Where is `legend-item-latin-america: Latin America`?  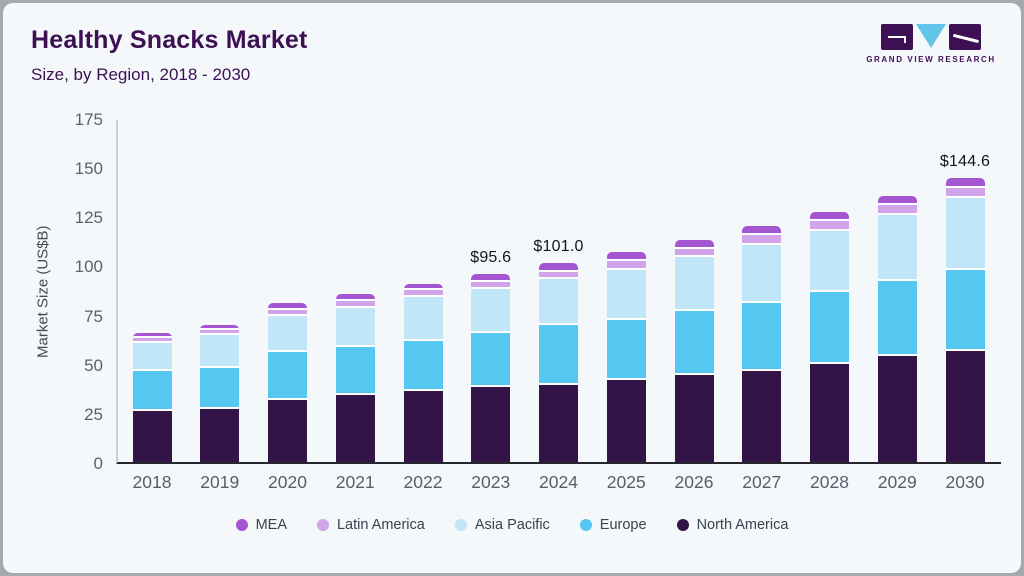
legend-item-latin-america: Latin America is located at coordinates (370, 525).